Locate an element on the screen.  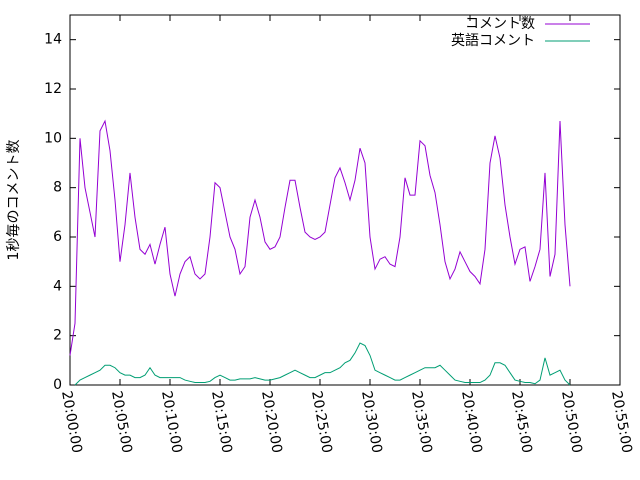
legend-label: 英語コメント is located at coordinates (493, 40).